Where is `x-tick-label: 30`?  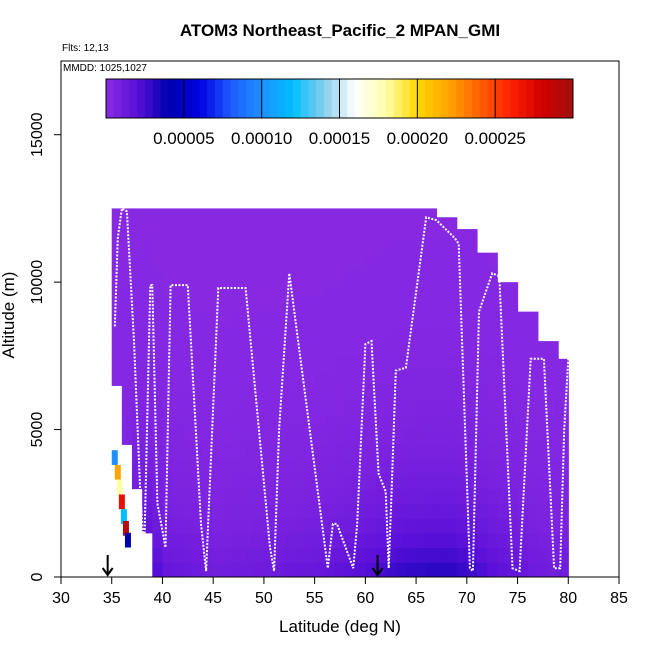 x-tick-label: 30 is located at coordinates (61, 598).